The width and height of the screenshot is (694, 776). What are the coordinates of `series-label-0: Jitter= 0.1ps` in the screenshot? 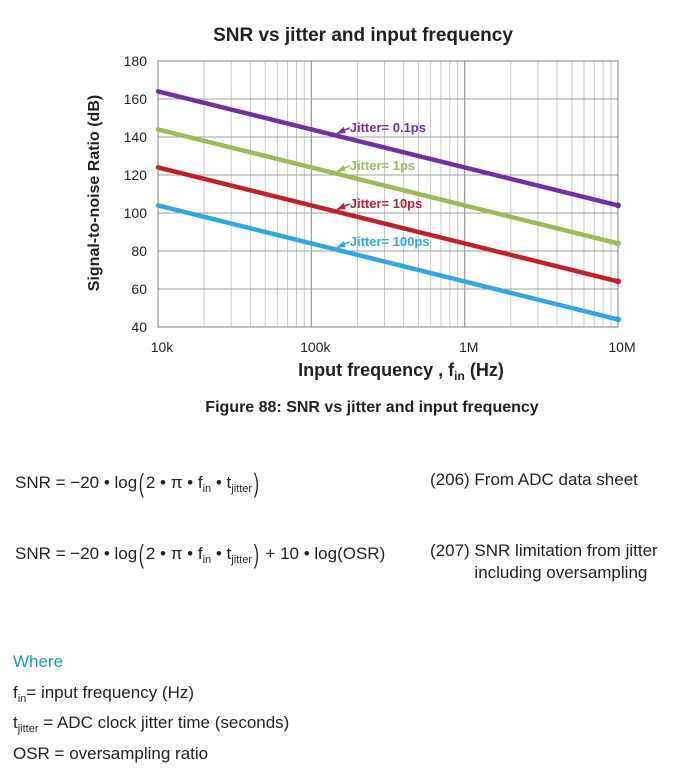 It's located at (388, 127).